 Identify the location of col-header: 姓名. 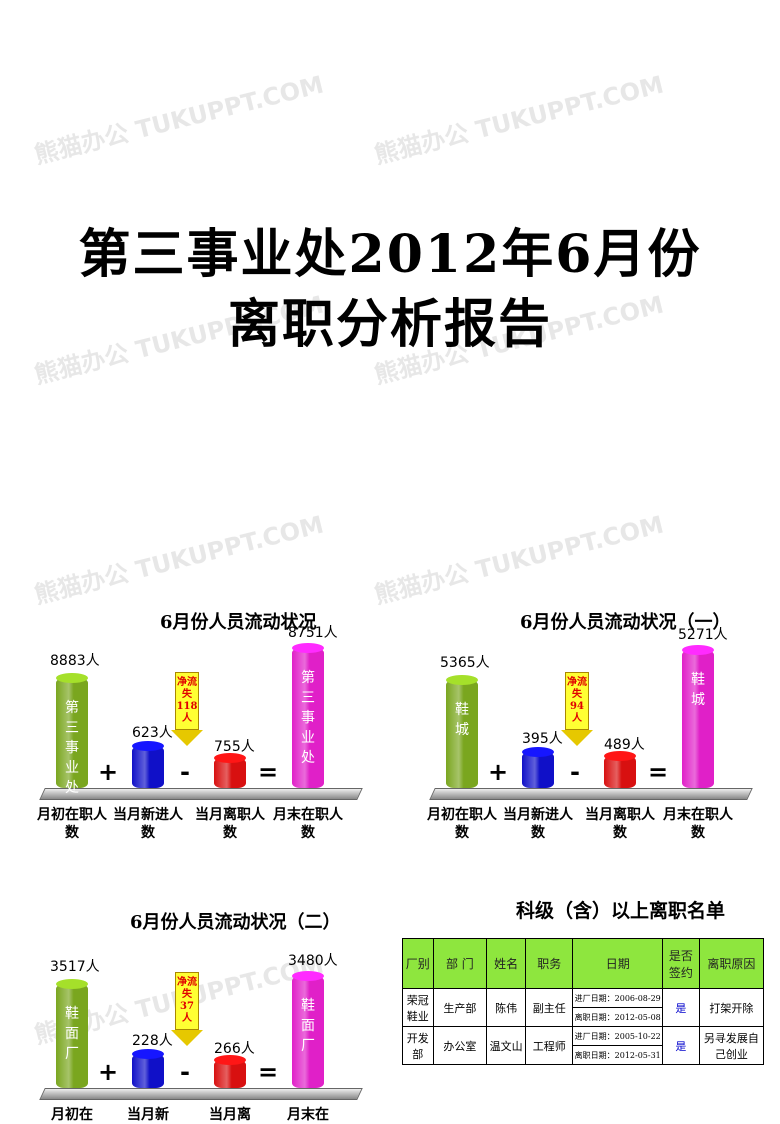
(506, 963).